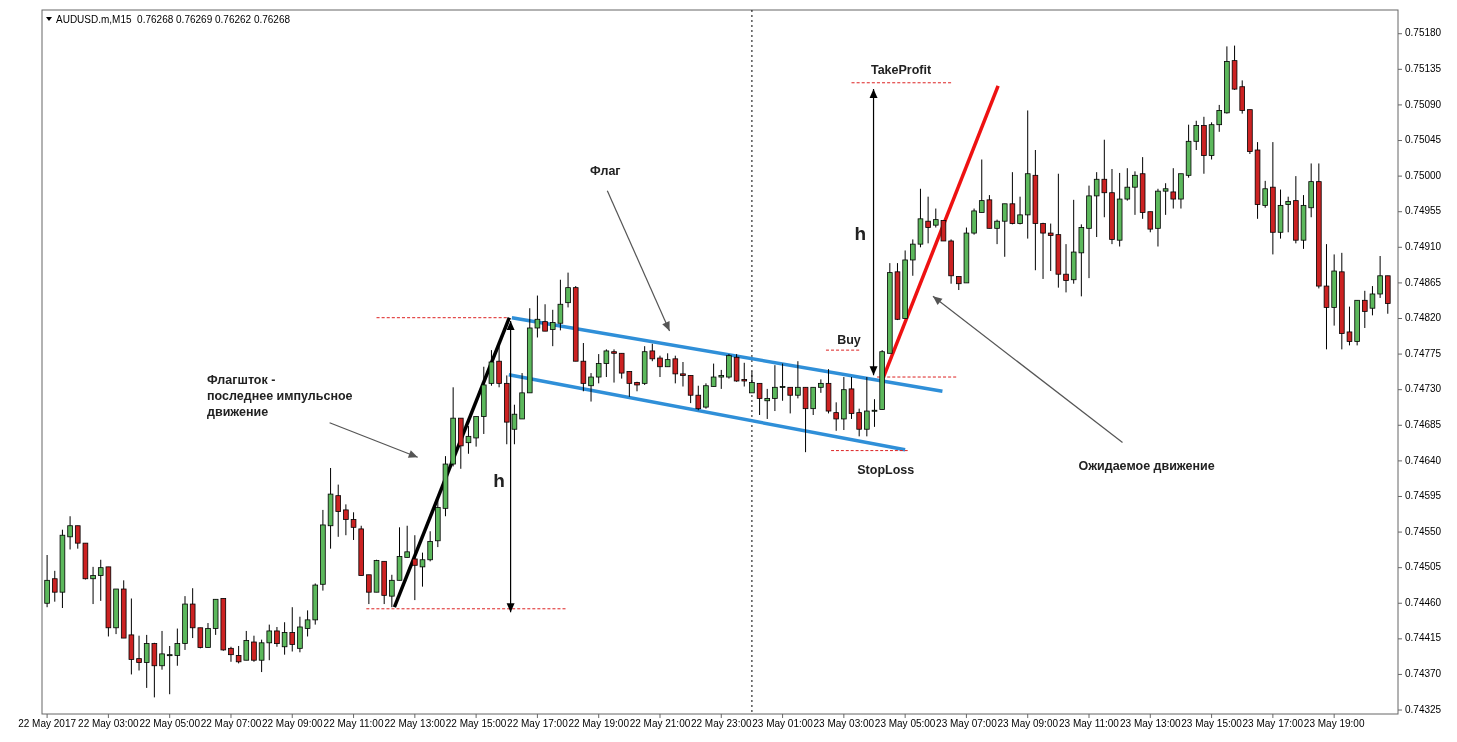 The width and height of the screenshot is (1457, 742). I want to click on y-tick-label: 0.74910, so click(1423, 246).